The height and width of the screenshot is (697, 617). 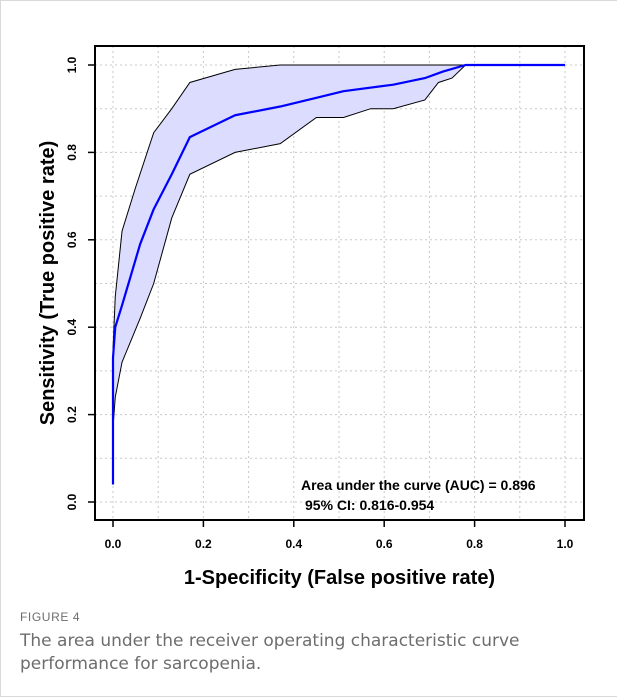 I want to click on page-top-border, so click(x=308, y=0).